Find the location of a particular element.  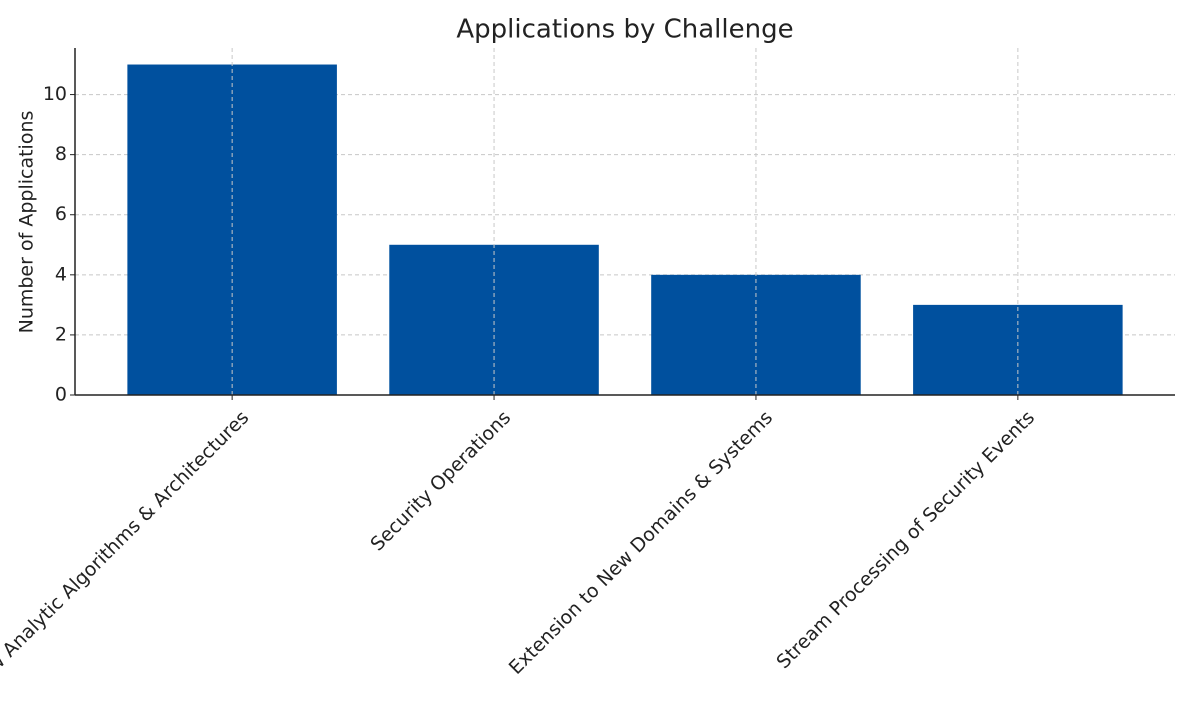

x-tick-label: Extension to New Domains & Systems is located at coordinates (641, 543).